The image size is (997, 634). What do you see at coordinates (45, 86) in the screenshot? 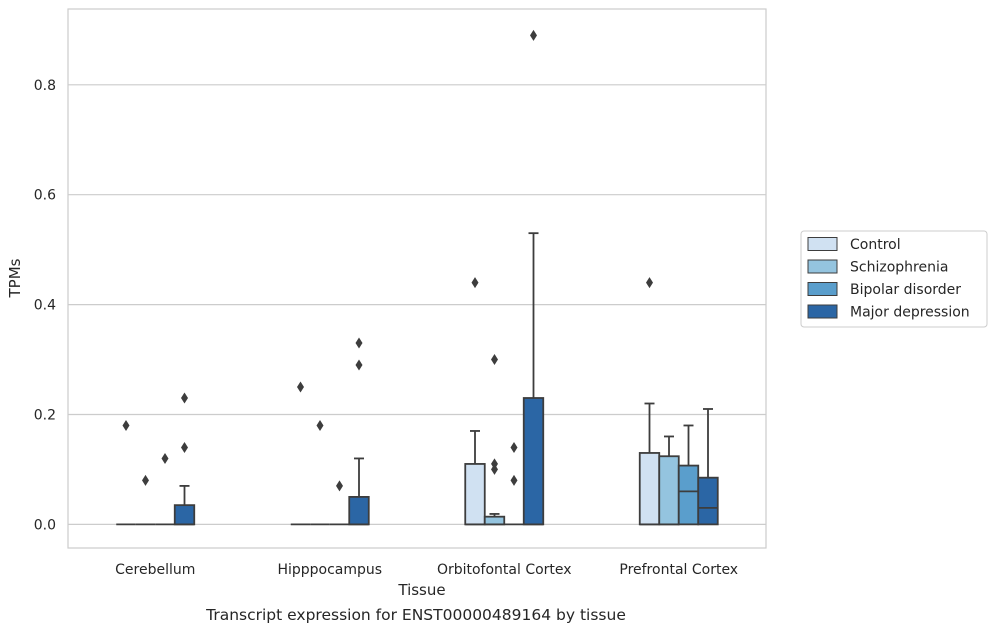
I see `y-tick-label: 0.8` at bounding box center [45, 86].